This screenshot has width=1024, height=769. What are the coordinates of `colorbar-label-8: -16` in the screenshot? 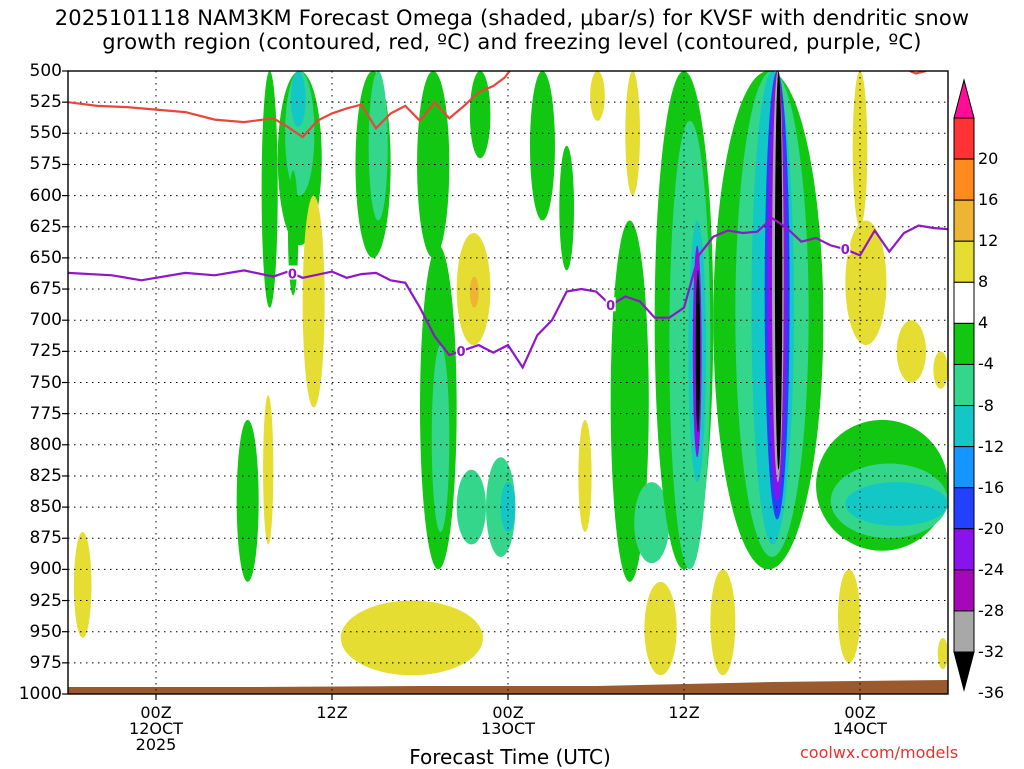 It's located at (991, 487).